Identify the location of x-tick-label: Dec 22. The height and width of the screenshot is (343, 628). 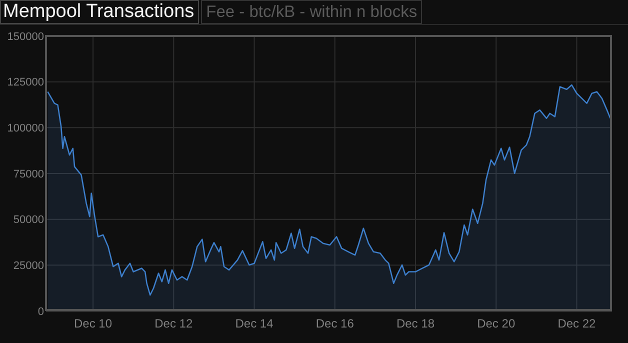
(577, 323).